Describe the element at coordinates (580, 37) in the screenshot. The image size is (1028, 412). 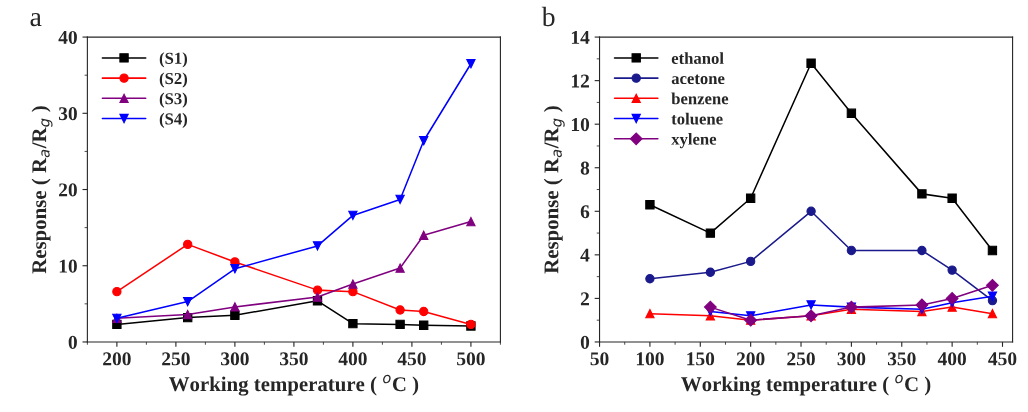
I see `y-tick-label: 14` at that location.